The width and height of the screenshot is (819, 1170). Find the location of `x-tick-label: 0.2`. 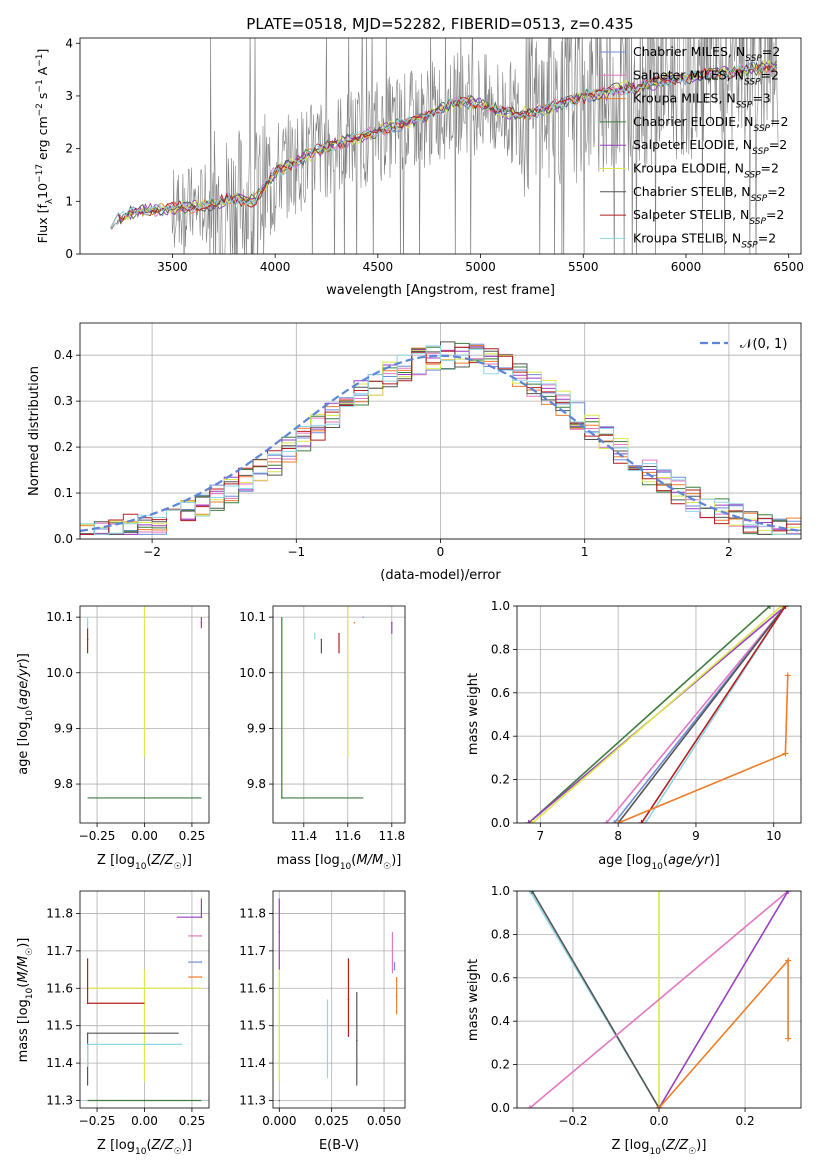

x-tick-label: 0.2 is located at coordinates (745, 1121).